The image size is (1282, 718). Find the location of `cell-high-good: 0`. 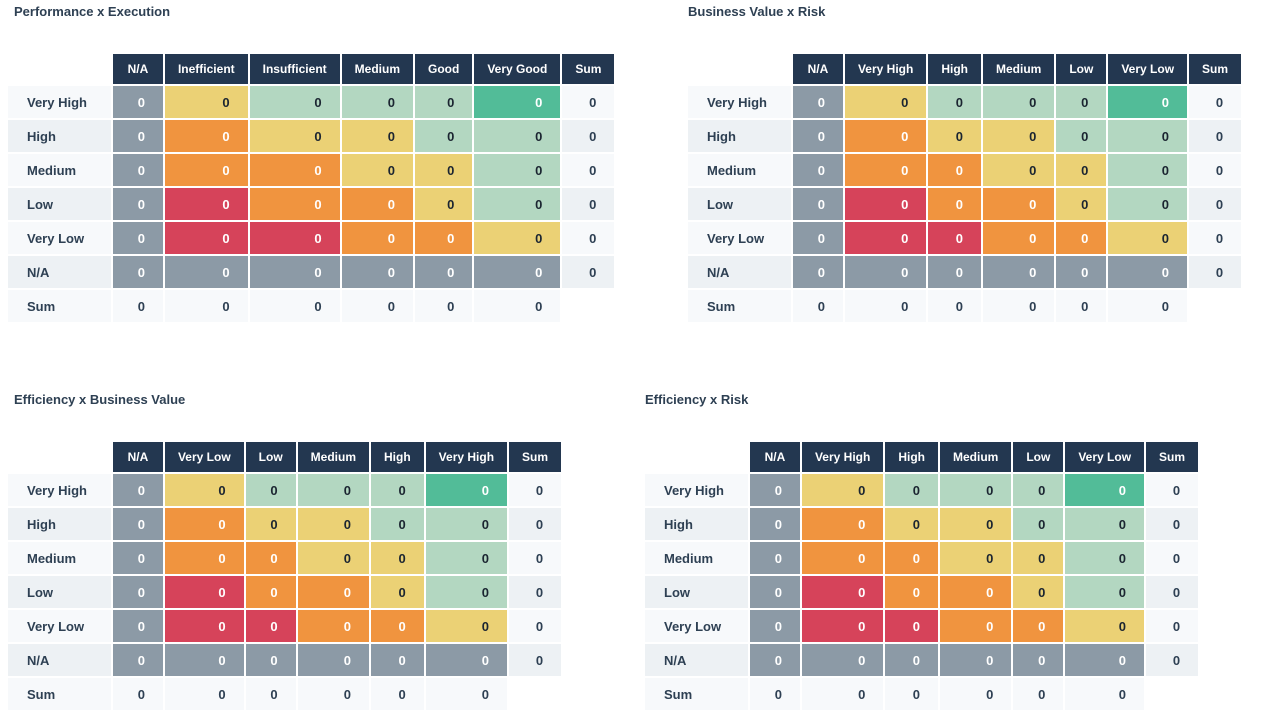

cell-high-good: 0 is located at coordinates (444, 136).